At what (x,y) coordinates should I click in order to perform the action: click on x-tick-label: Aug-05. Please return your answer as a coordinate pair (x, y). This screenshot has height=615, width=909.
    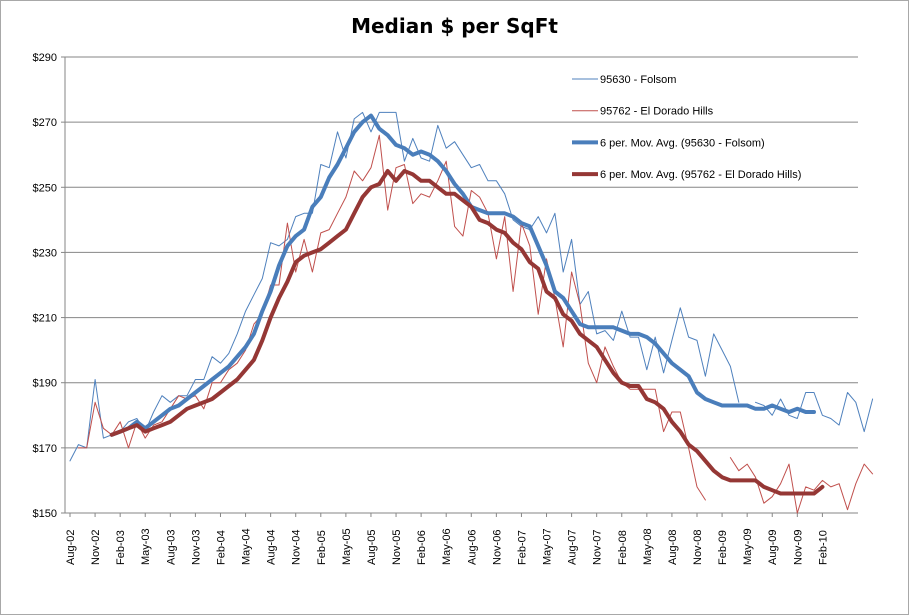
    Looking at the image, I should click on (372, 547).